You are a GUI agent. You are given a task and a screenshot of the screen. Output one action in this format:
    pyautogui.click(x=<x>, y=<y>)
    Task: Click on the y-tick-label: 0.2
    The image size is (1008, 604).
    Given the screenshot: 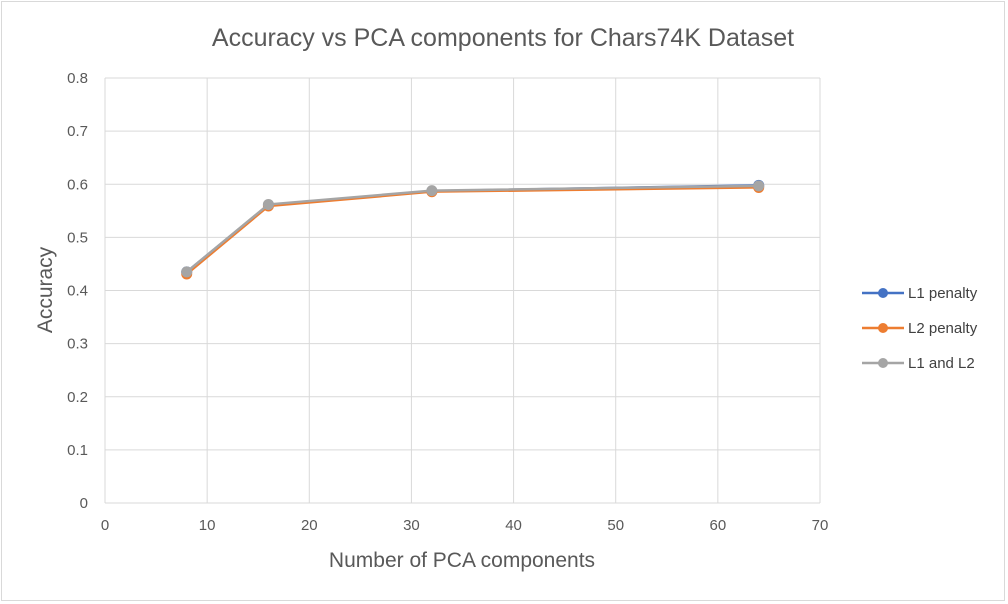 What is the action you would take?
    pyautogui.click(x=77, y=397)
    